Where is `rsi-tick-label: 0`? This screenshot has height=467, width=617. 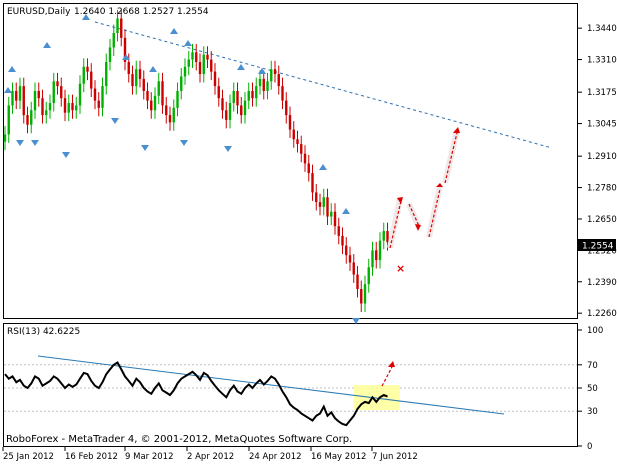
rsi-tick-label: 0 is located at coordinates (589, 447).